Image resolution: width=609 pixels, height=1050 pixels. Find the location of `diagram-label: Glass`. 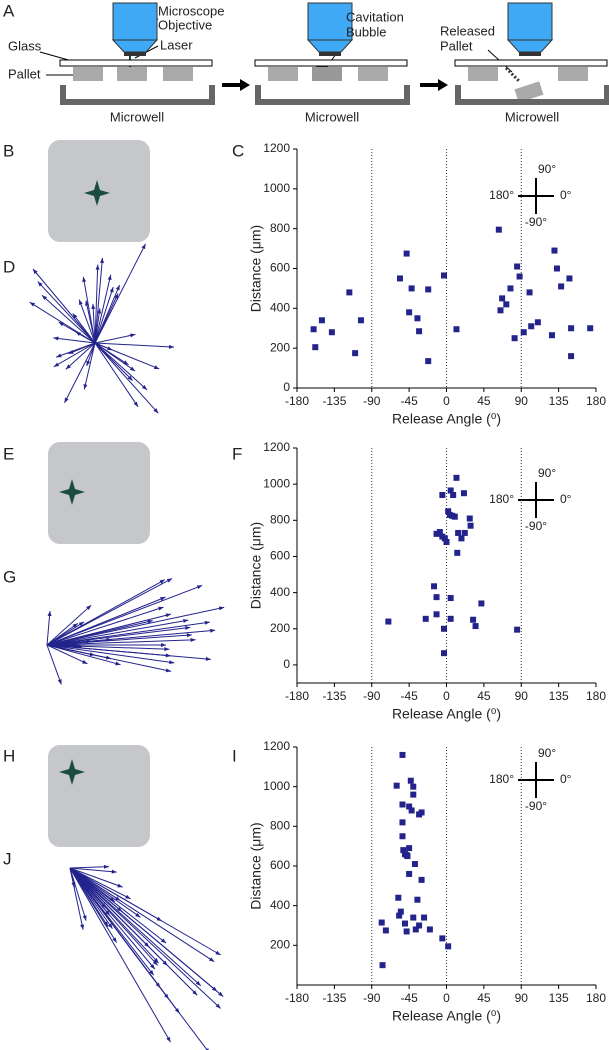

diagram-label: Glass is located at coordinates (25, 45).